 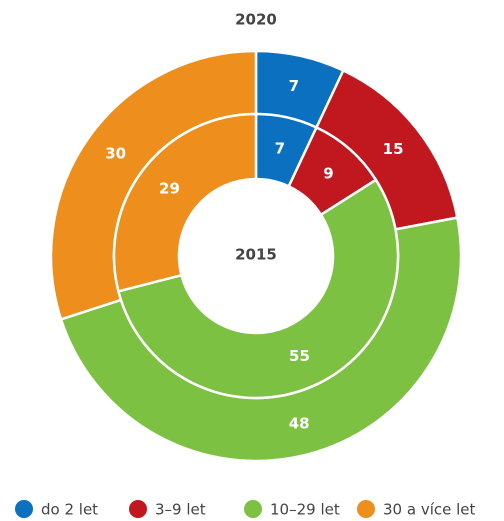 I want to click on inner-ring-title: 2015, so click(x=256, y=255).